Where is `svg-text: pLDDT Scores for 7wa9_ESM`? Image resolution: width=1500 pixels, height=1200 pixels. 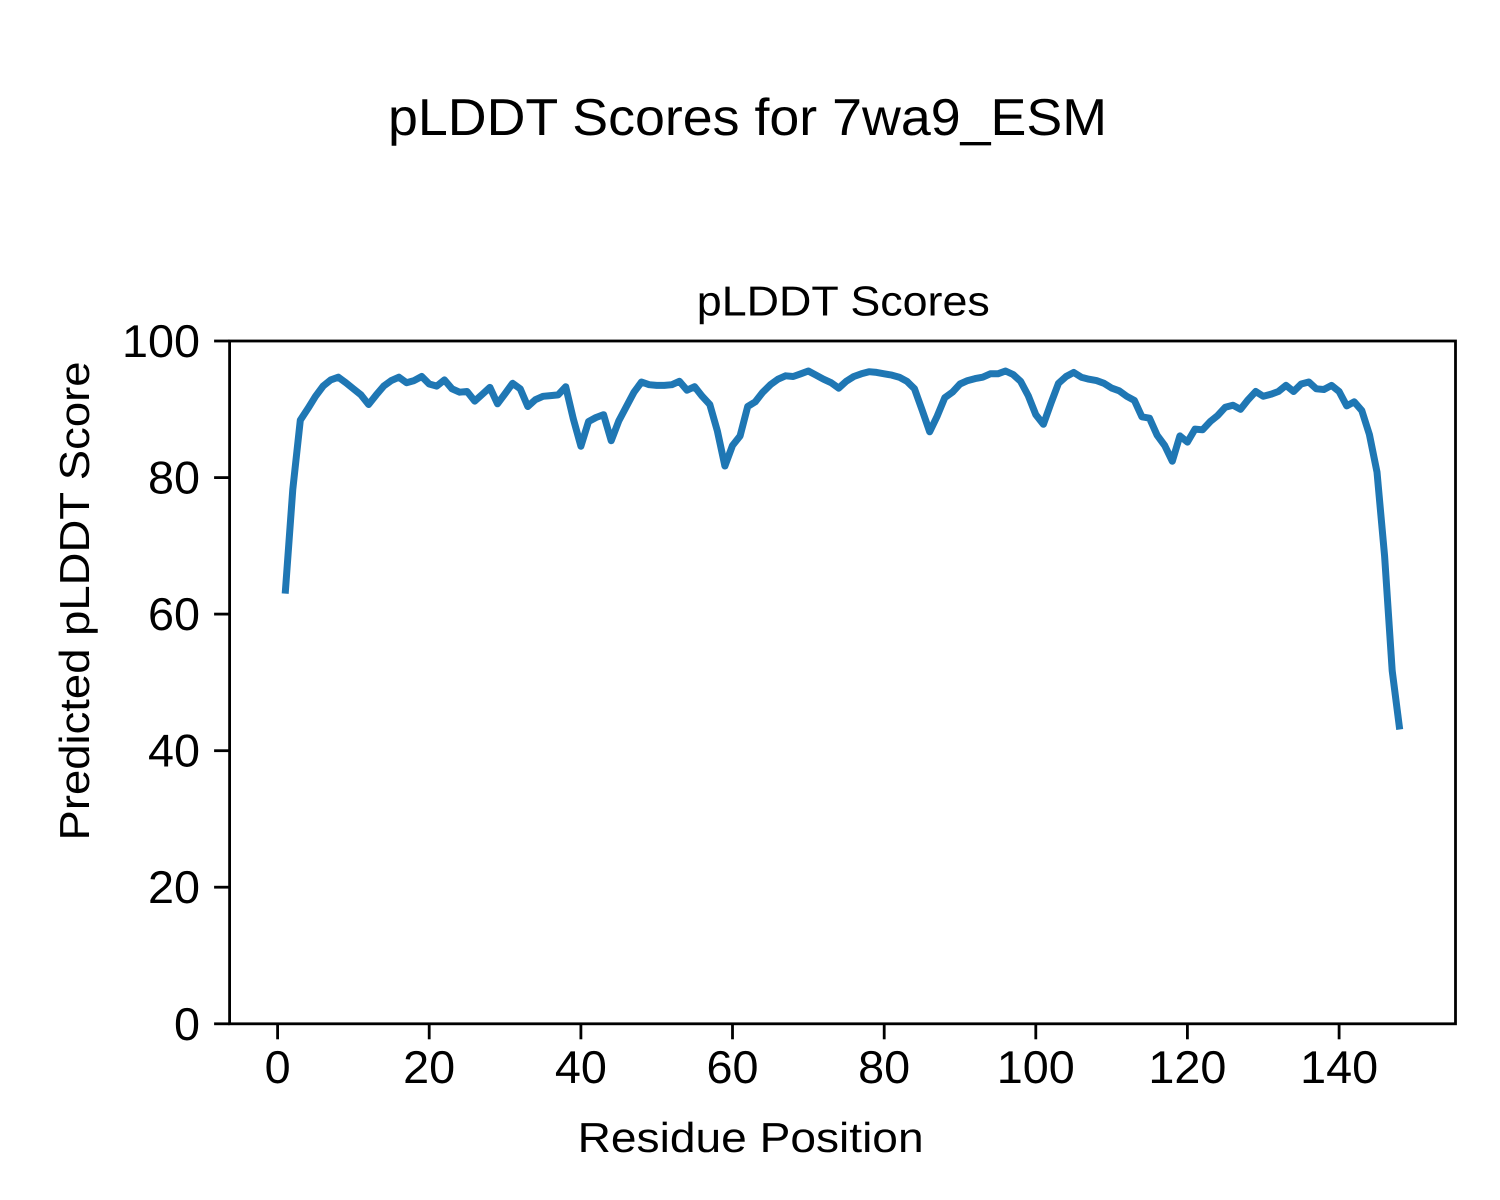
svg-text: pLDDT Scores for 7wa9_ESM is located at coordinates (747, 118).